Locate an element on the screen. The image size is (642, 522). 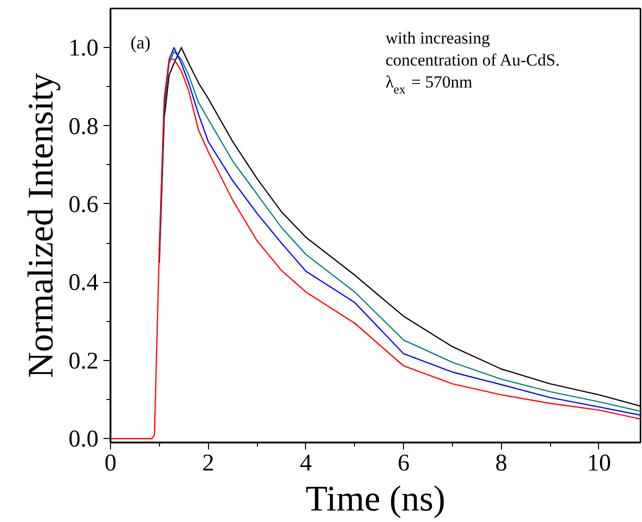
y-tick-label: 0.4 is located at coordinates (83, 283).